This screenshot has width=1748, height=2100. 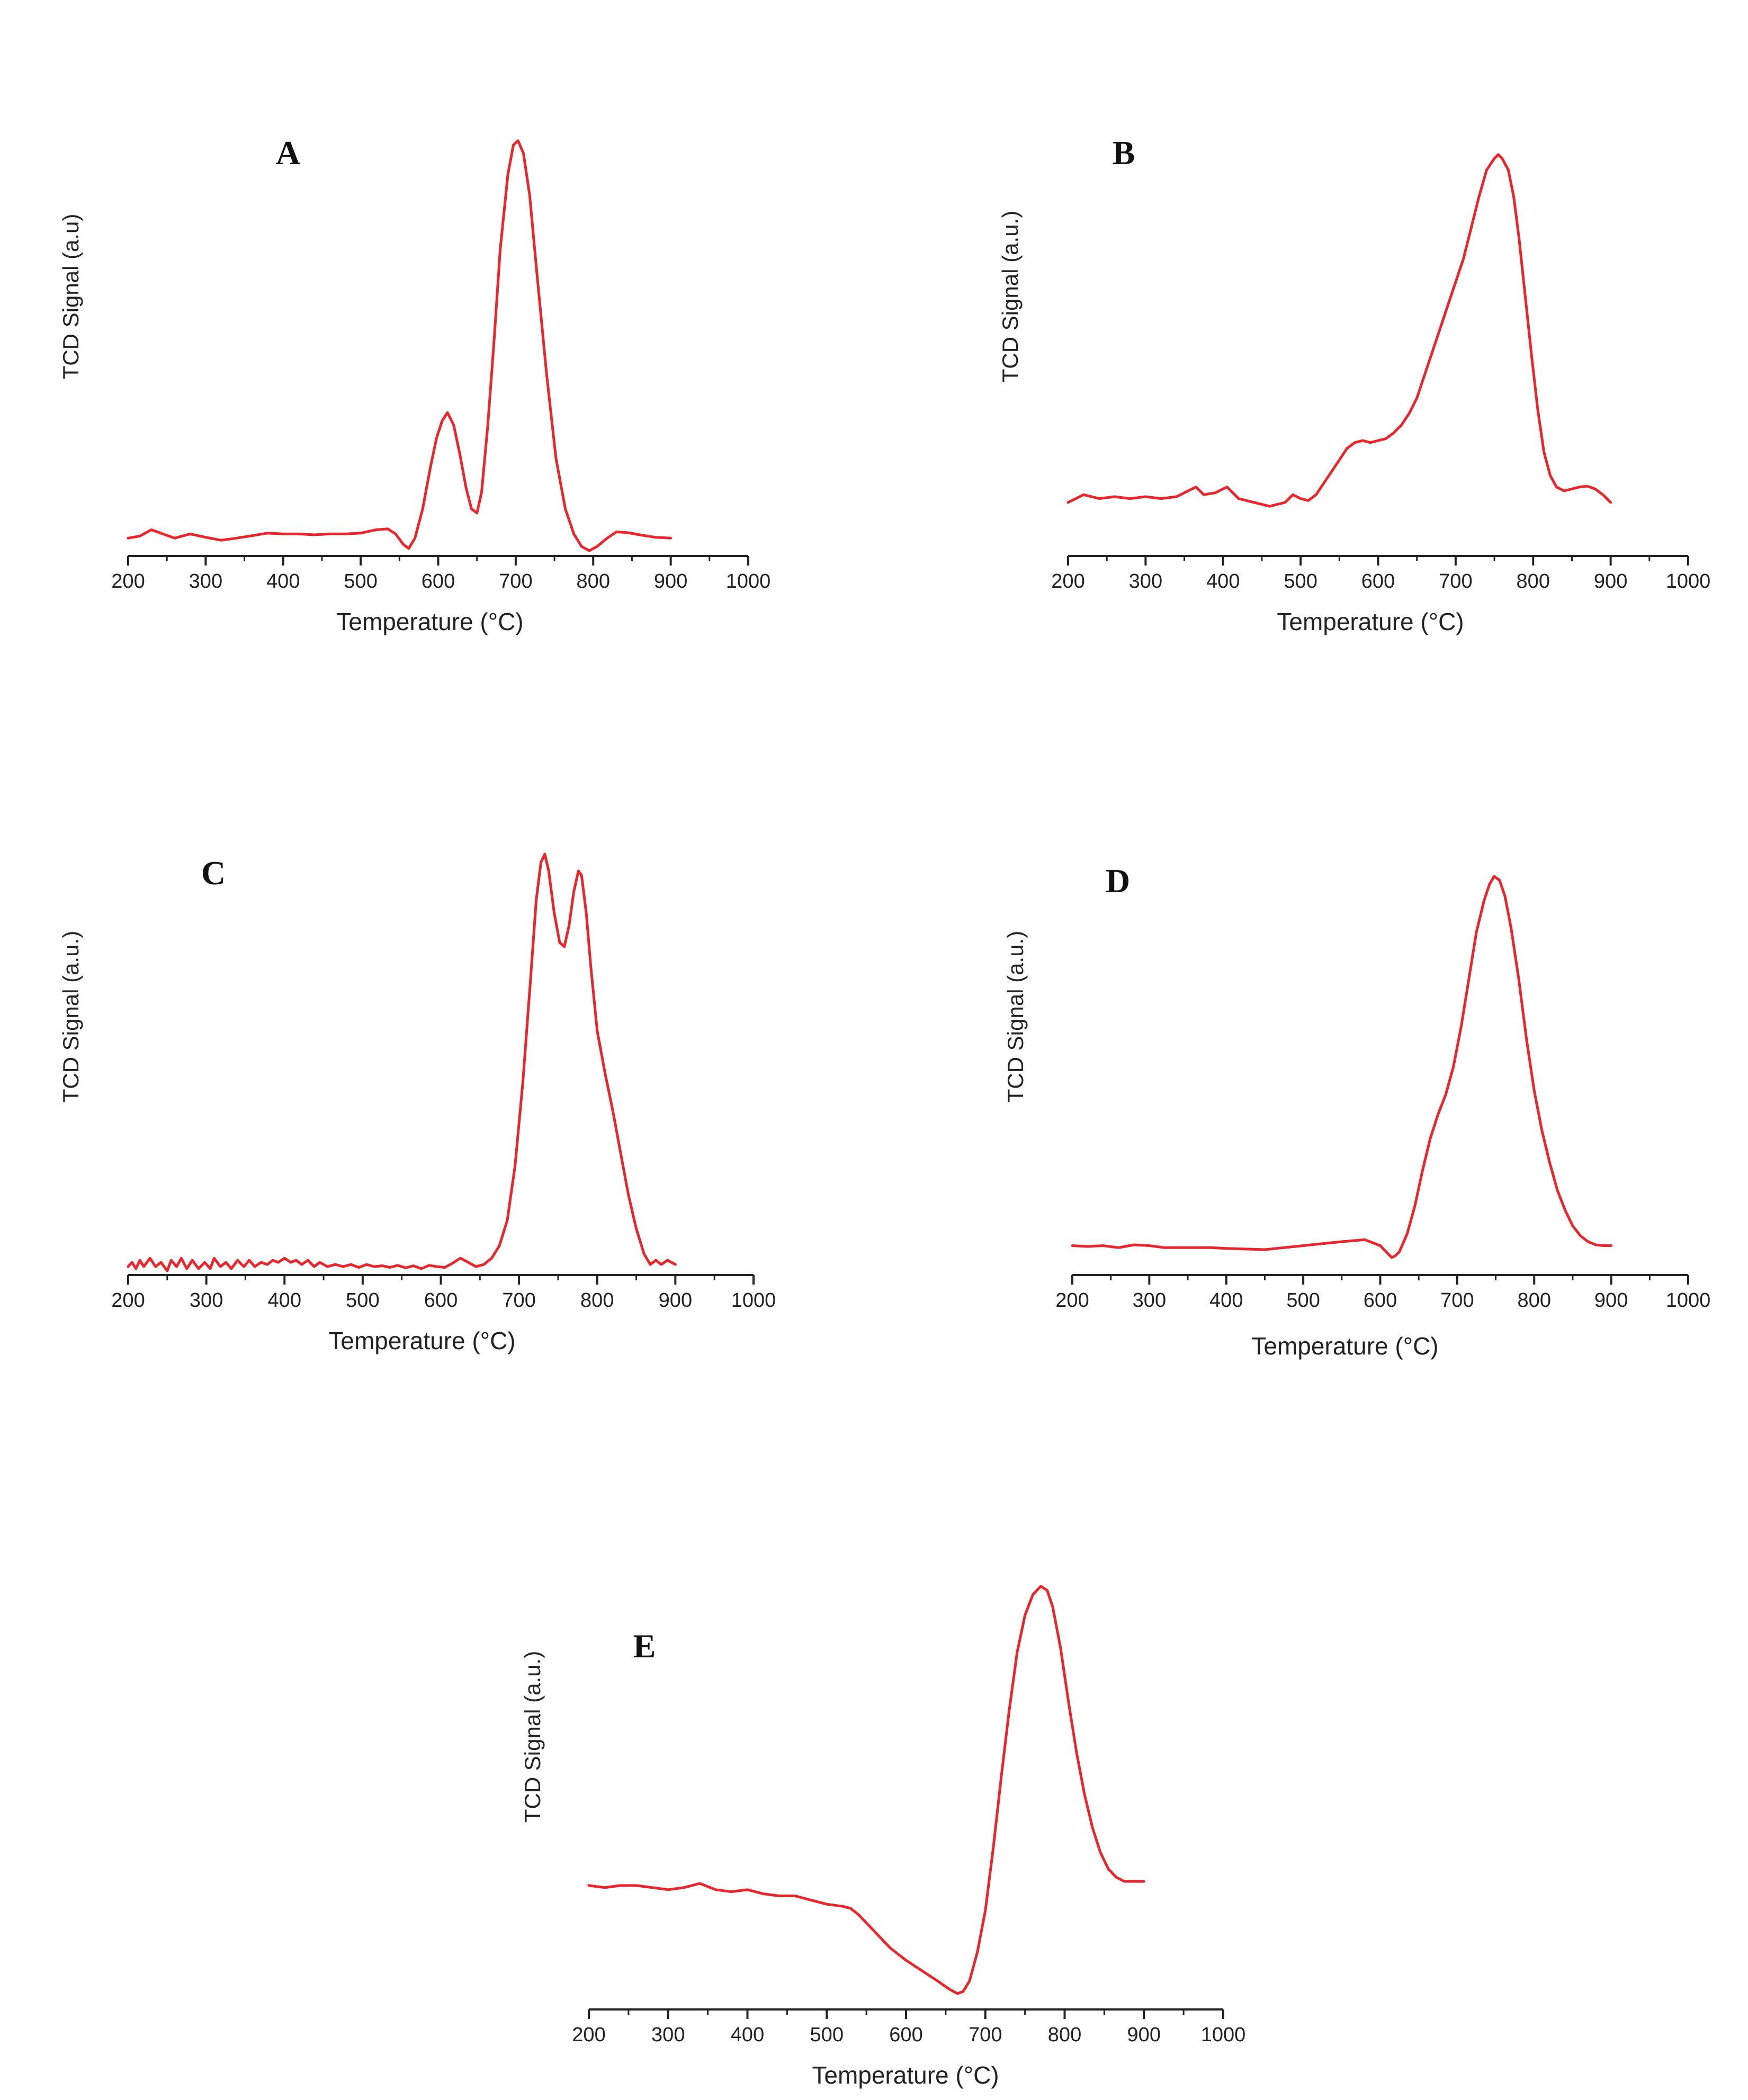 What do you see at coordinates (1688, 581) in the screenshot?
I see `x-tick-label-b-1000: 1000` at bounding box center [1688, 581].